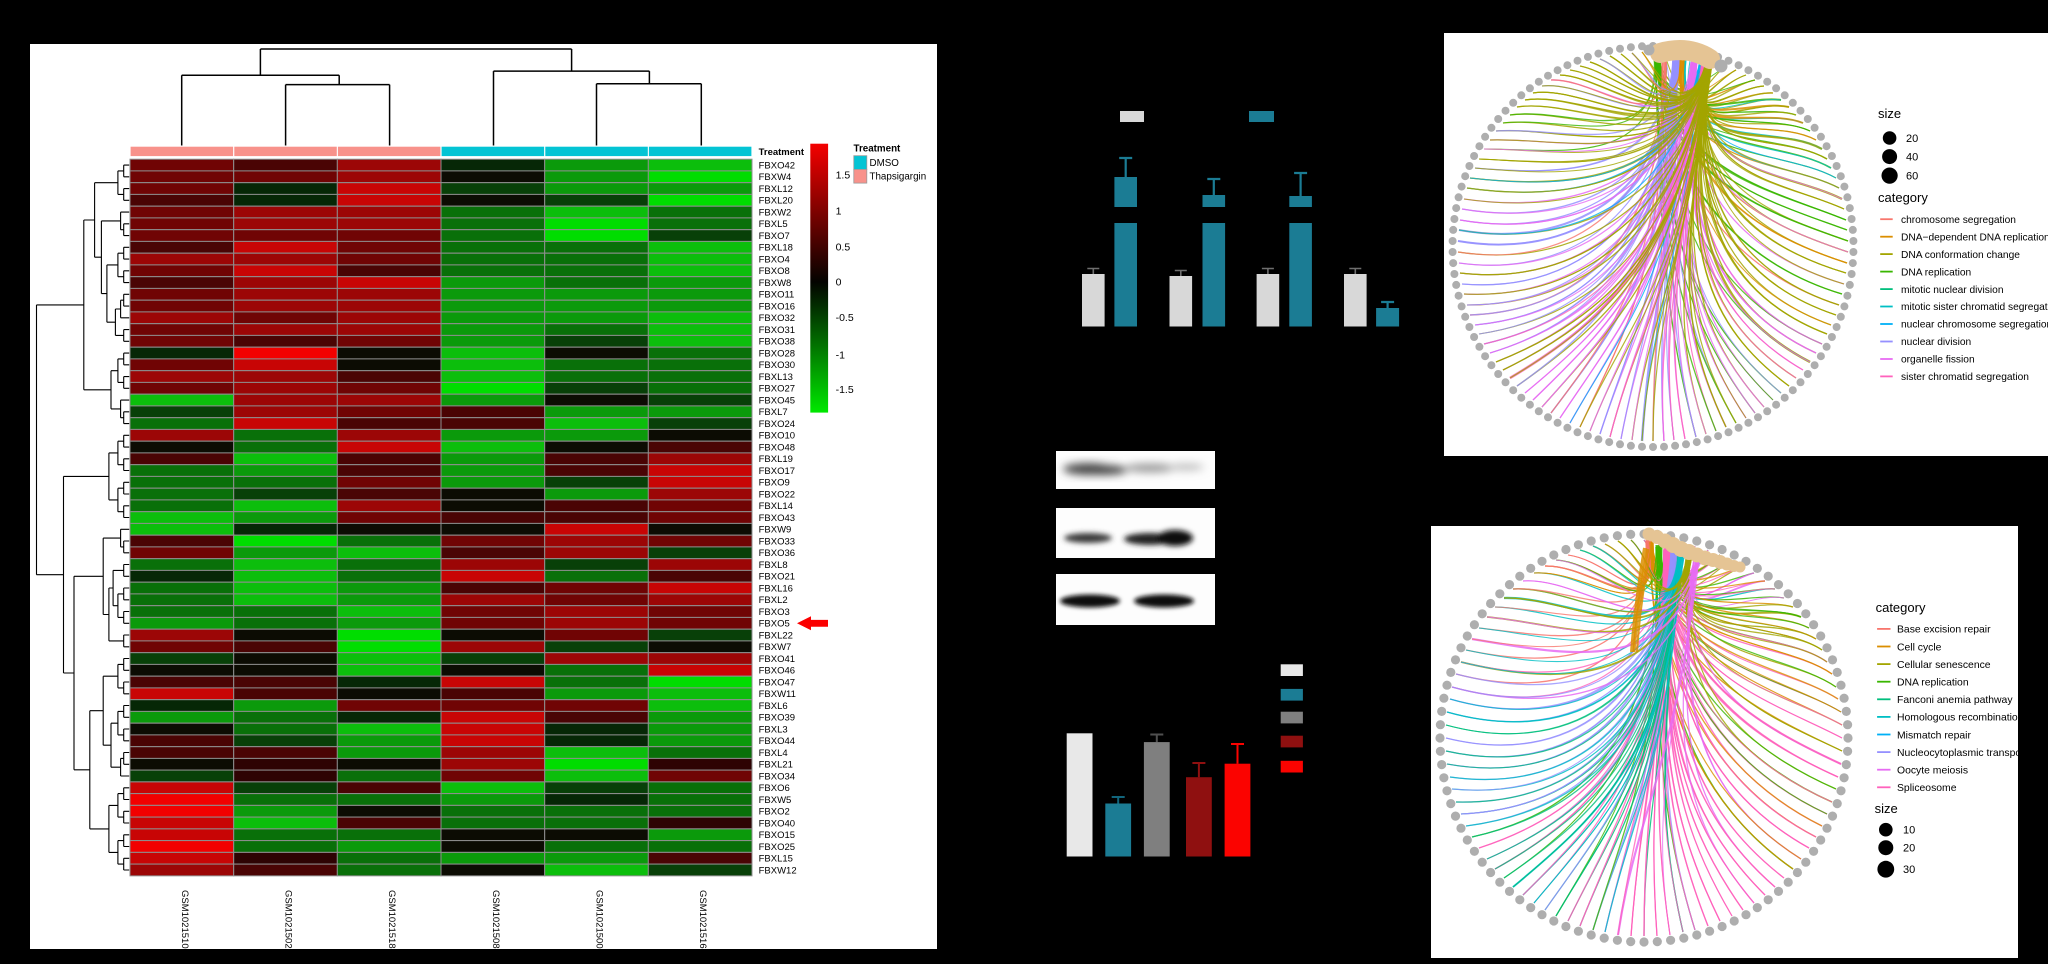 Image resolution: width=2048 pixels, height=964 pixels. What do you see at coordinates (777, 671) in the screenshot?
I see `svg-text: FBXO46` at bounding box center [777, 671].